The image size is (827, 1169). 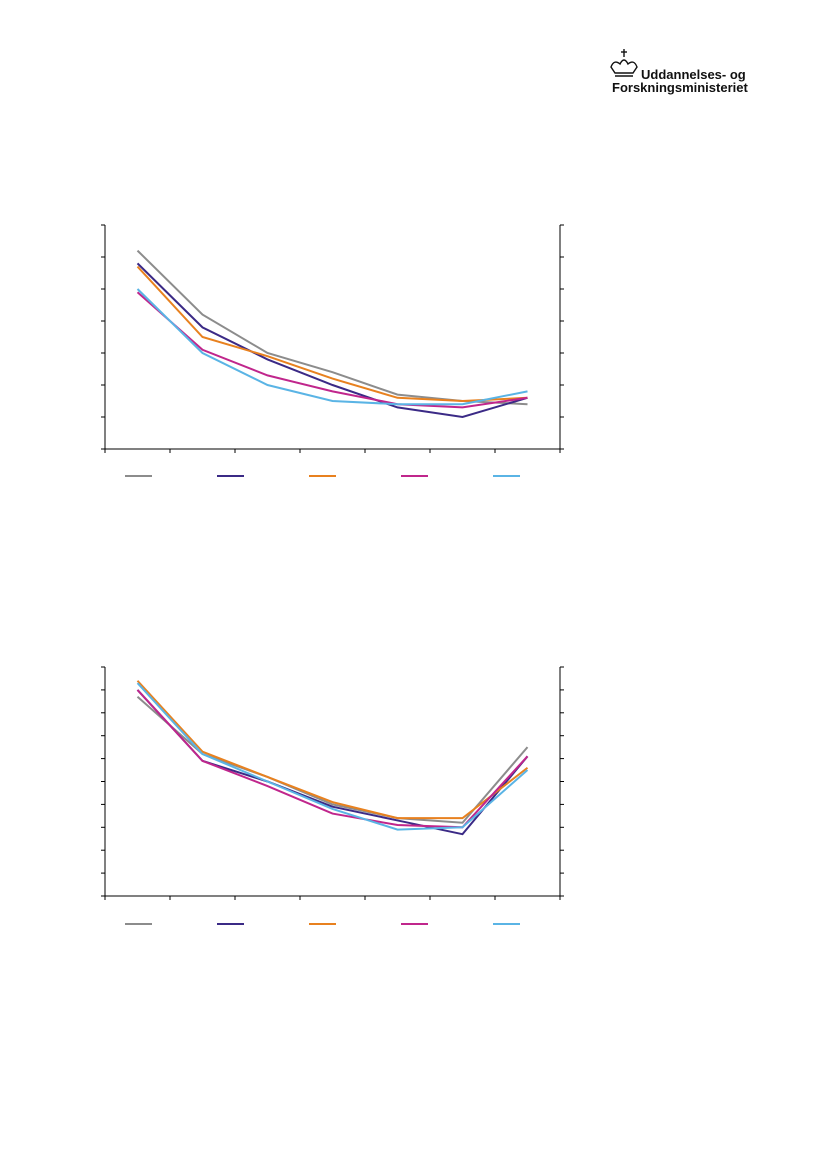 What do you see at coordinates (693, 74) in the screenshot?
I see `logo-text: Uddannelses- og` at bounding box center [693, 74].